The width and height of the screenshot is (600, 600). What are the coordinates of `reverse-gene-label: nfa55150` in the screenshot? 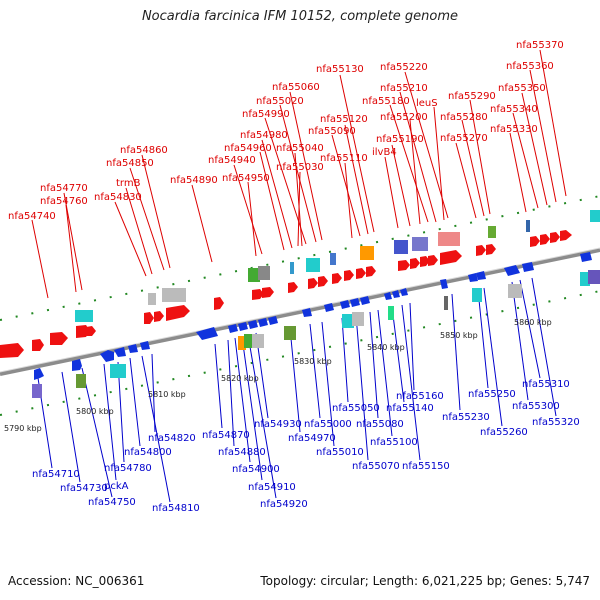 It's located at (426, 466).